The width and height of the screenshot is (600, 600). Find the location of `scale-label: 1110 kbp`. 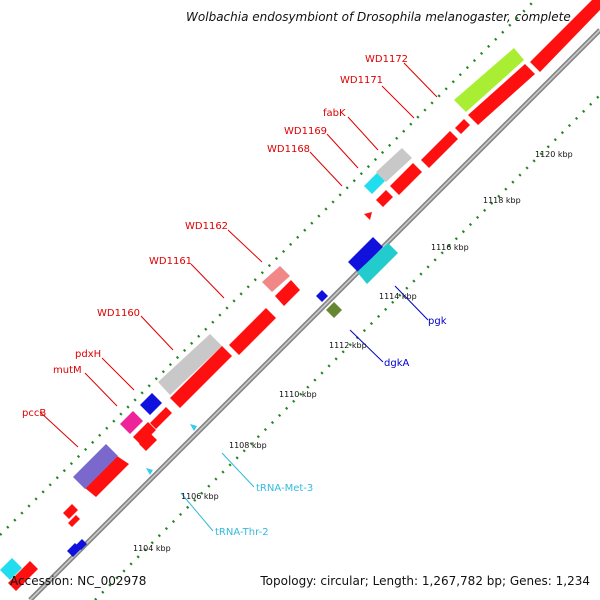

scale-label: 1110 kbp is located at coordinates (298, 394).